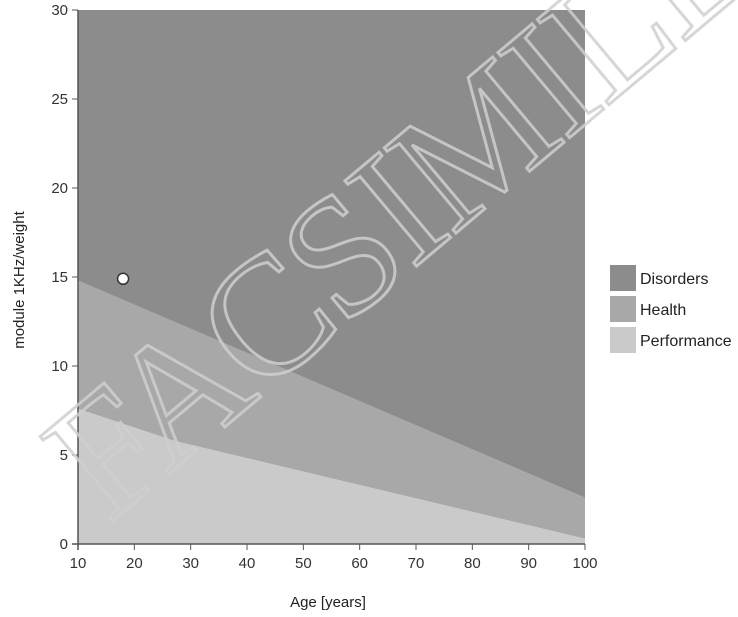  Describe the element at coordinates (190, 563) in the screenshot. I see `x-tick-label: 30` at that location.